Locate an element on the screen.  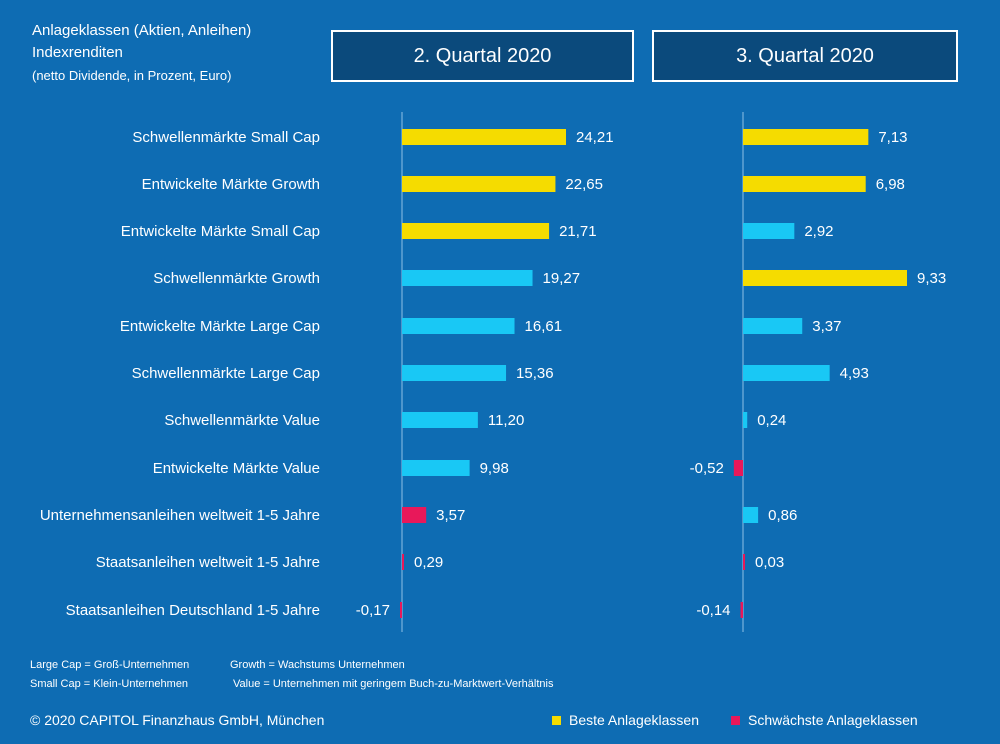
value-label-q3: 0,24 is located at coordinates (771, 420).